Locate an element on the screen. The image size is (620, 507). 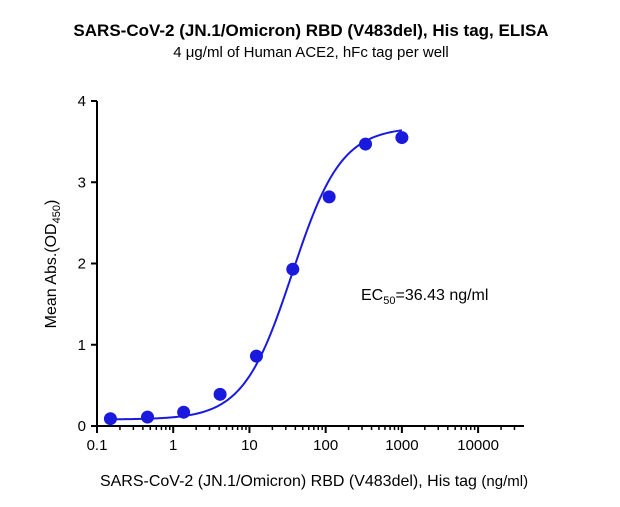
y-axis-label: Mean Abs.(OD450) is located at coordinates (53, 264).